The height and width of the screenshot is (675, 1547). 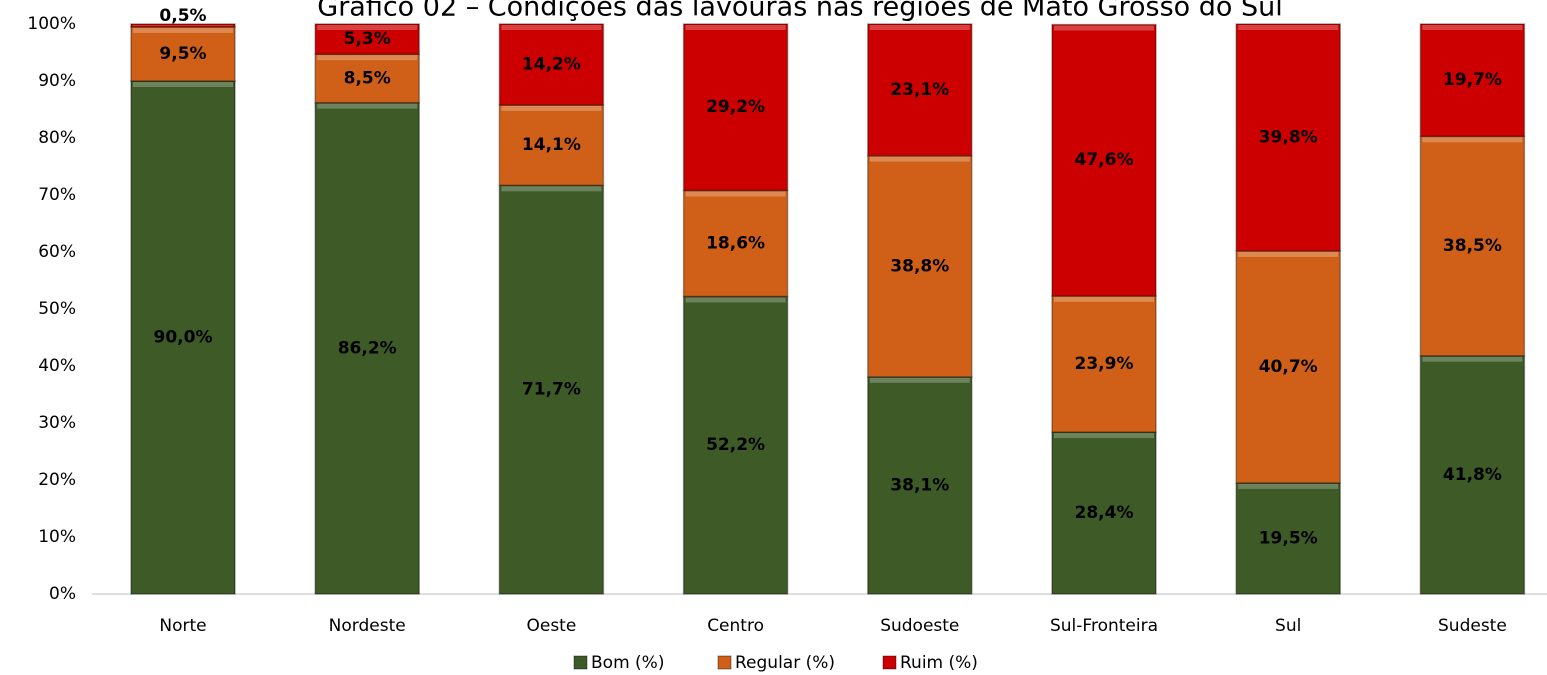 I want to click on y-tick-label: 60%, so click(x=57, y=252).